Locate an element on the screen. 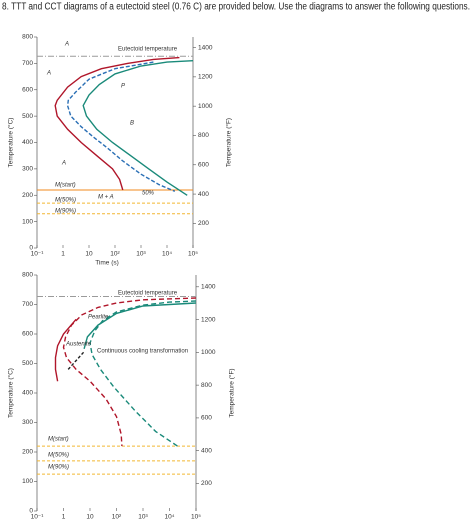 The width and height of the screenshot is (474, 521). annotation: 50% is located at coordinates (148, 194).